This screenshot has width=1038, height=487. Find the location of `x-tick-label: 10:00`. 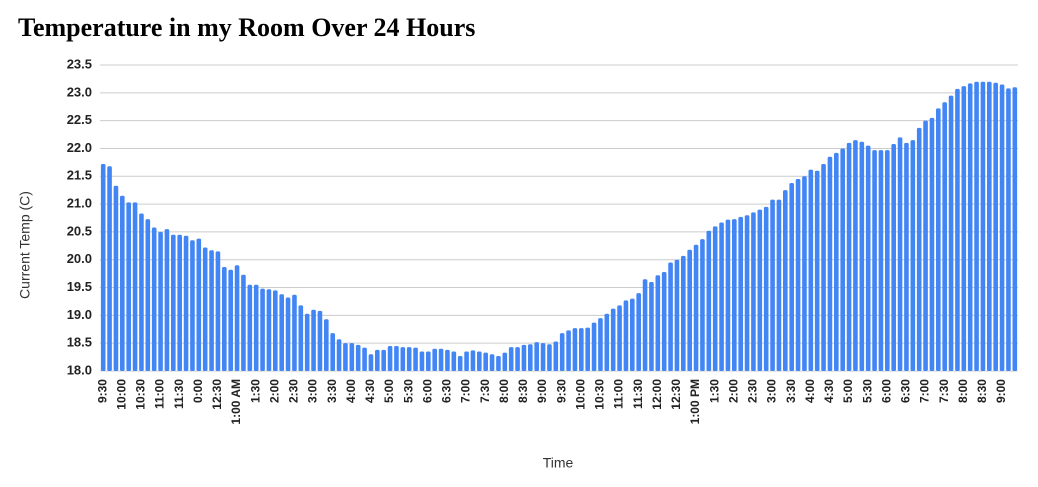

x-tick-label: 10:00 is located at coordinates (121, 394).